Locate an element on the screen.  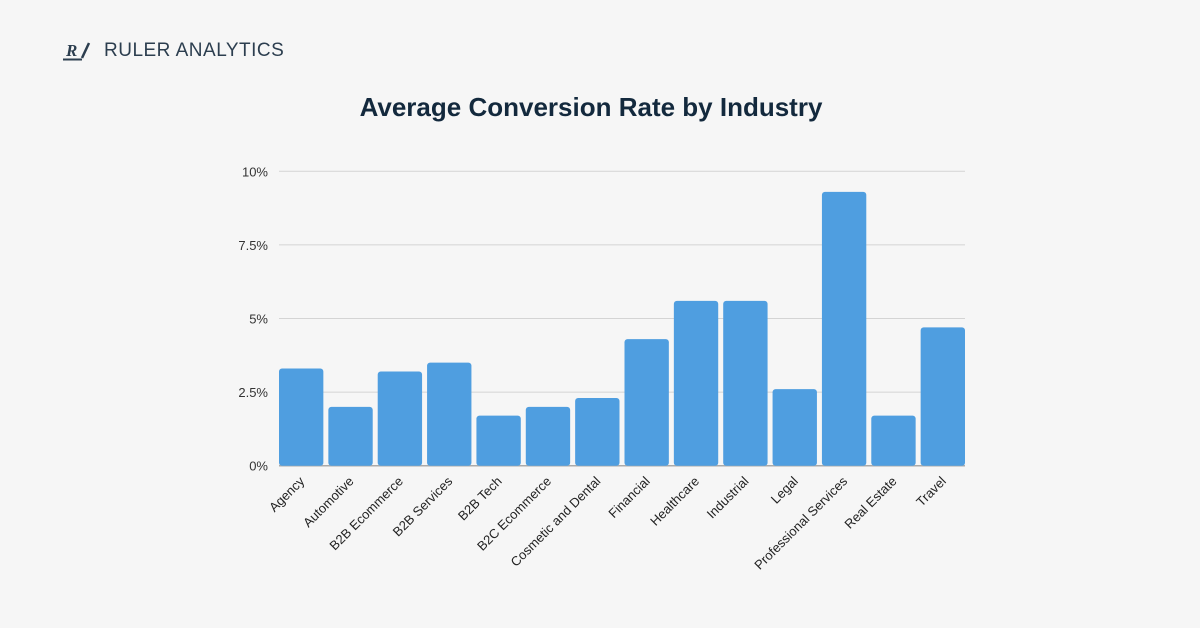
bar-healthcare is located at coordinates (696, 383).